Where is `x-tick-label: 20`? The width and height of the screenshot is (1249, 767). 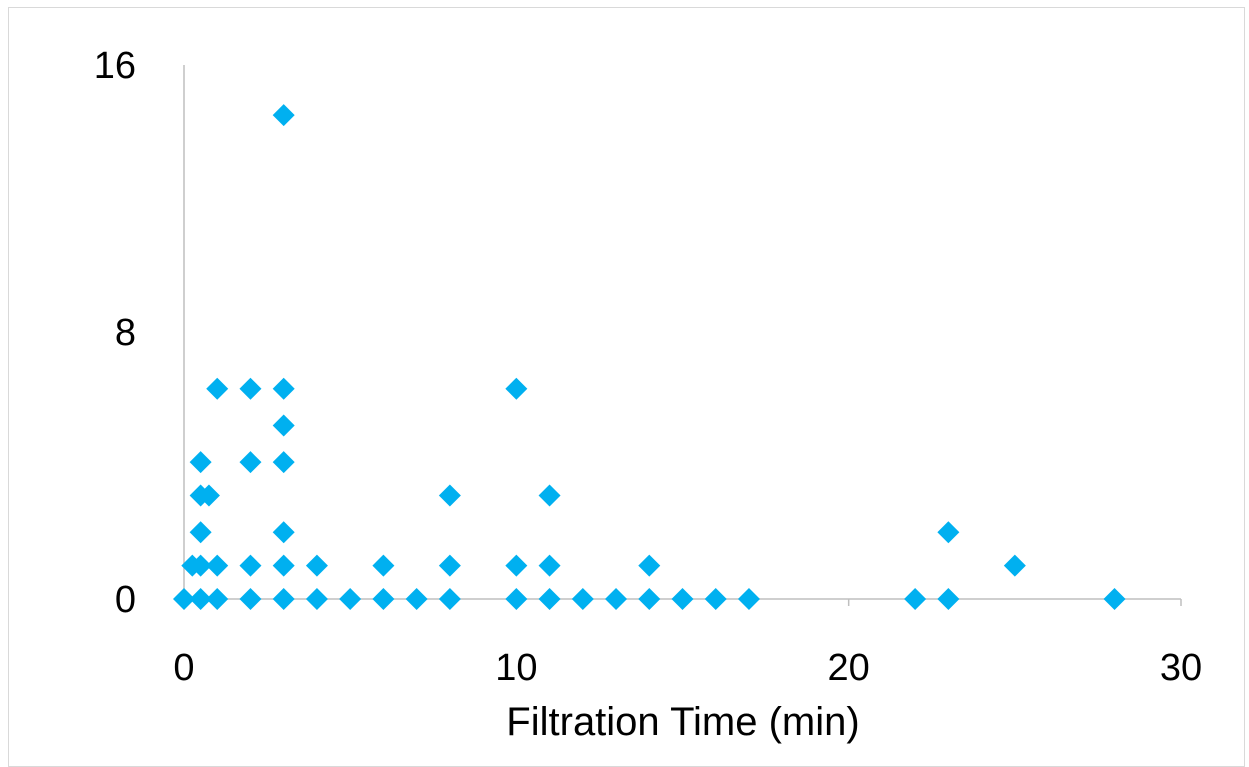 x-tick-label: 20 is located at coordinates (849, 668).